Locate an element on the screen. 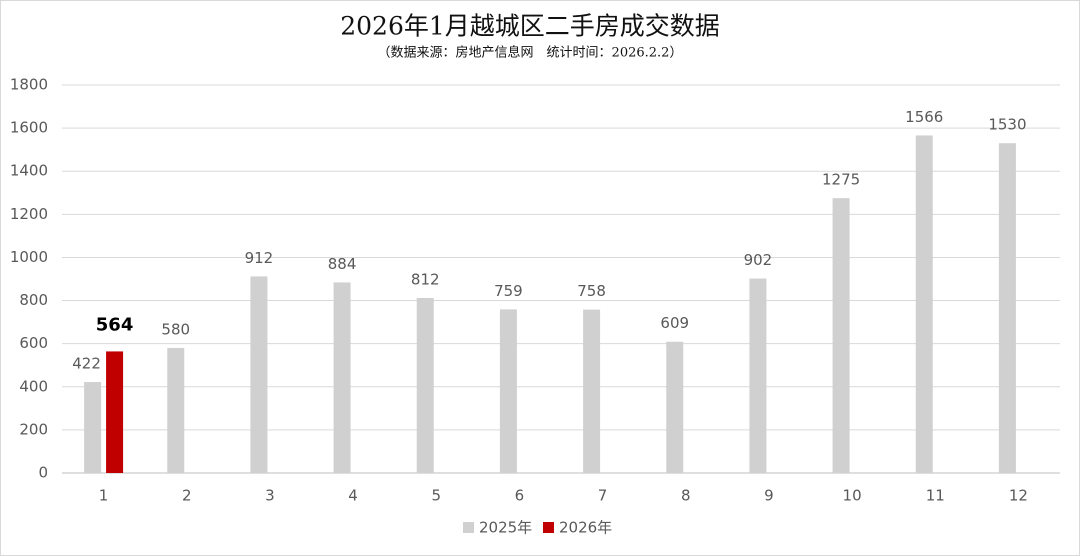  y-tick-label: 600 is located at coordinates (33, 343).